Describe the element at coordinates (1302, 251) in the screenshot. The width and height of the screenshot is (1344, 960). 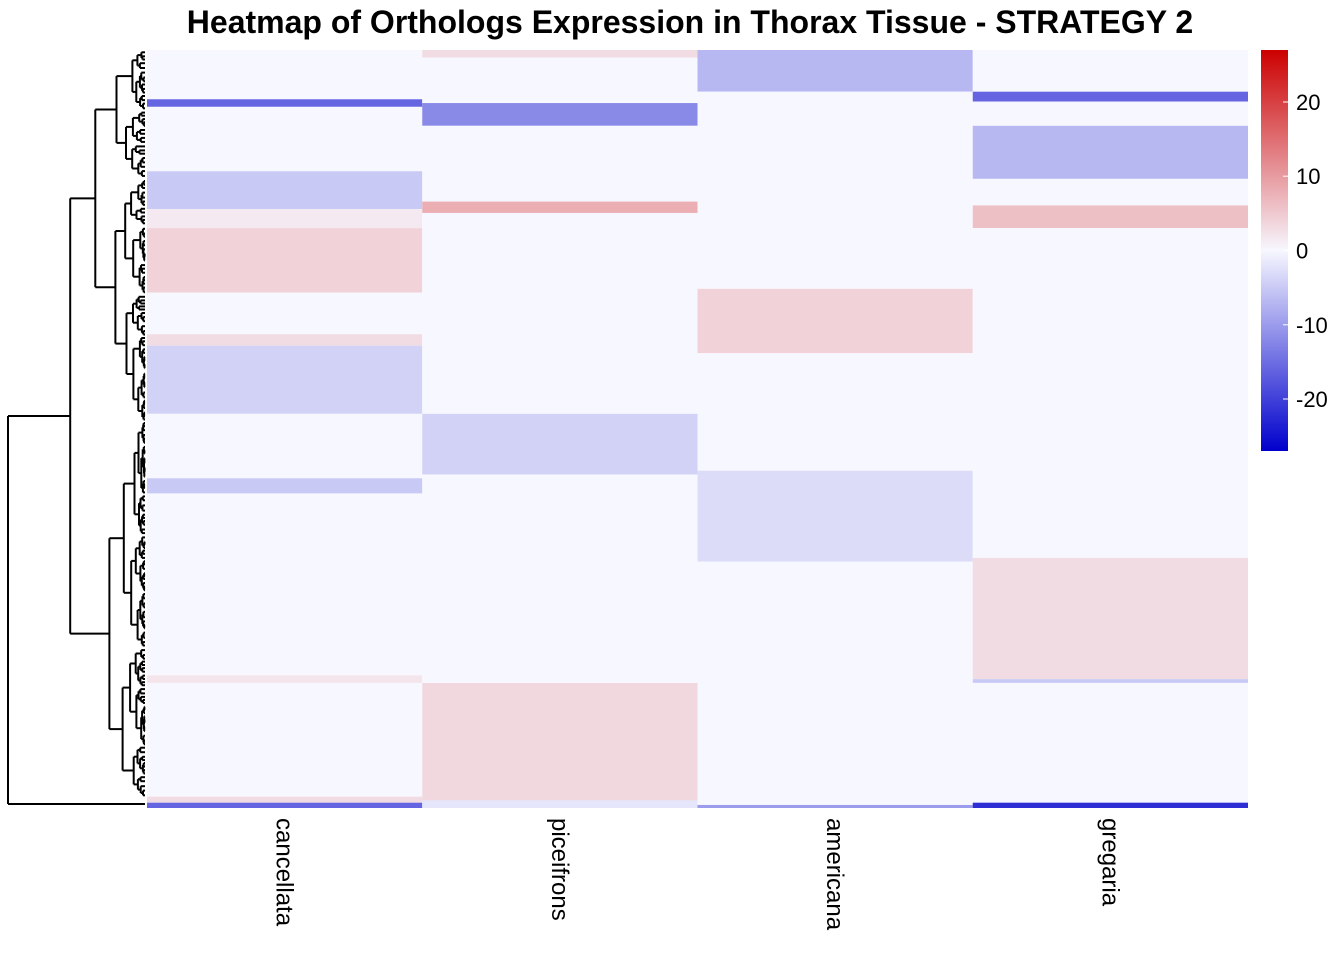
I see `legend-tick-label: 0` at that location.